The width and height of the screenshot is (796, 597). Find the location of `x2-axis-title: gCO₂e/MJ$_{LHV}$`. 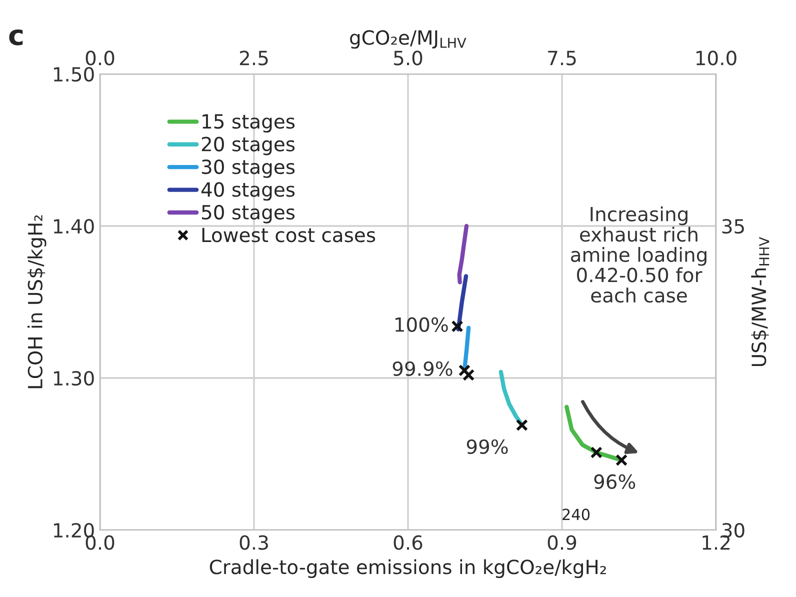

x2-axis-title: gCO₂e/MJ$_{LHV}$ is located at coordinates (408, 39).